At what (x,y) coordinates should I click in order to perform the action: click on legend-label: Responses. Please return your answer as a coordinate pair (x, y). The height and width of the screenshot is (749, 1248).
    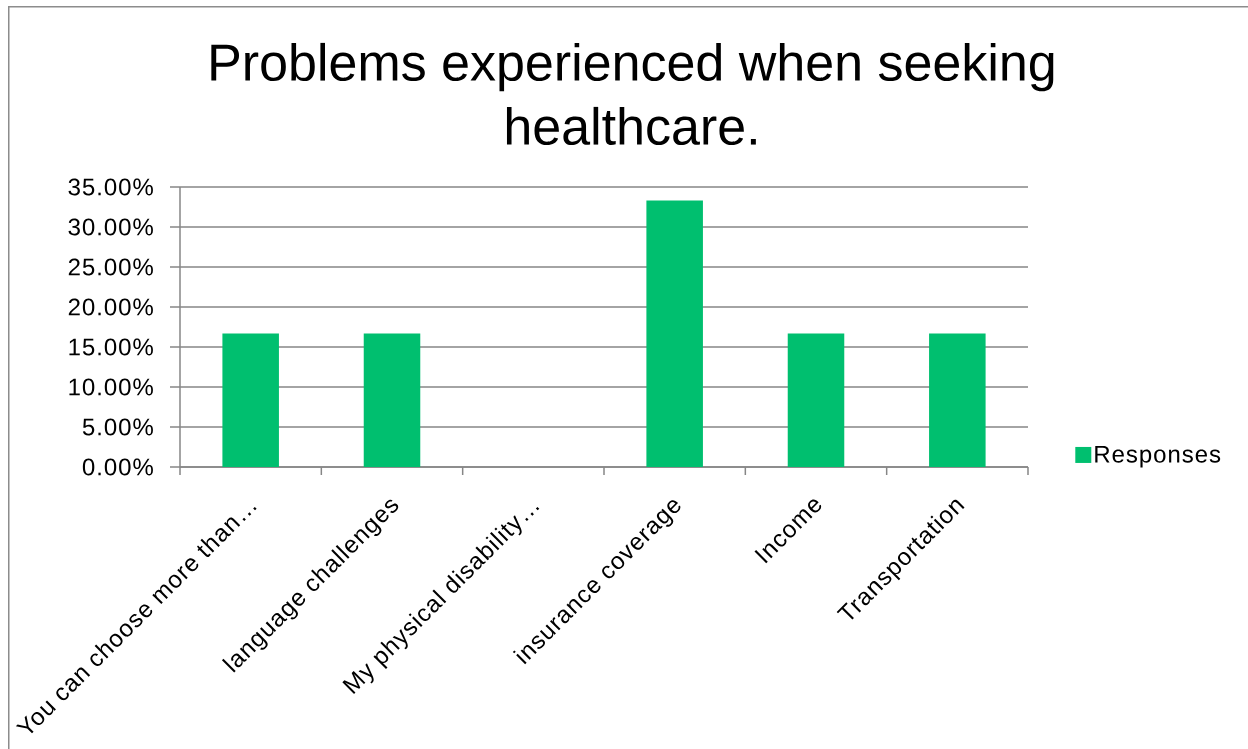
    Looking at the image, I should click on (1158, 456).